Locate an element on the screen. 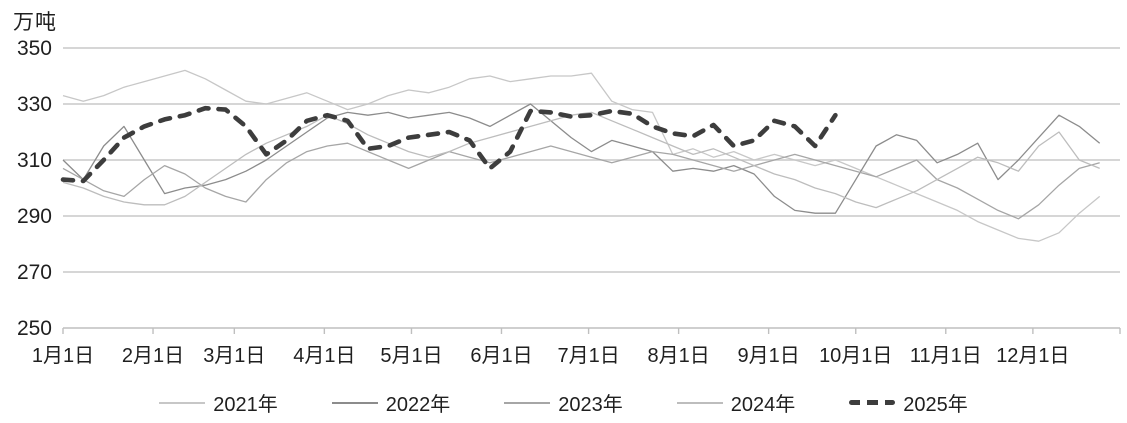  y-tick-label: 350 is located at coordinates (34, 48).